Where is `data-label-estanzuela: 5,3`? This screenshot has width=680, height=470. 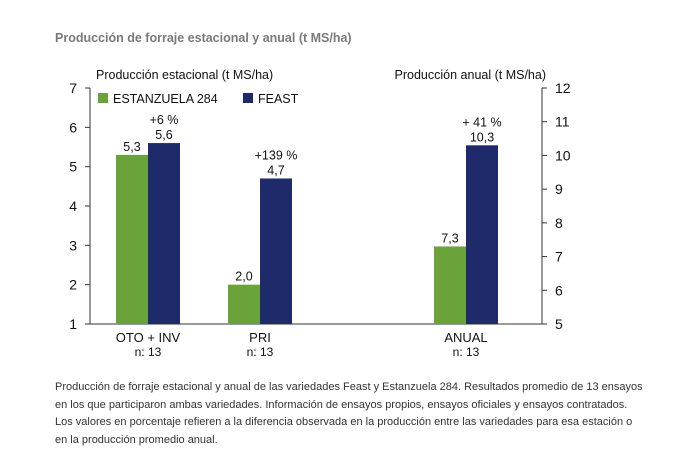
data-label-estanzuela: 5,3 is located at coordinates (131, 147).